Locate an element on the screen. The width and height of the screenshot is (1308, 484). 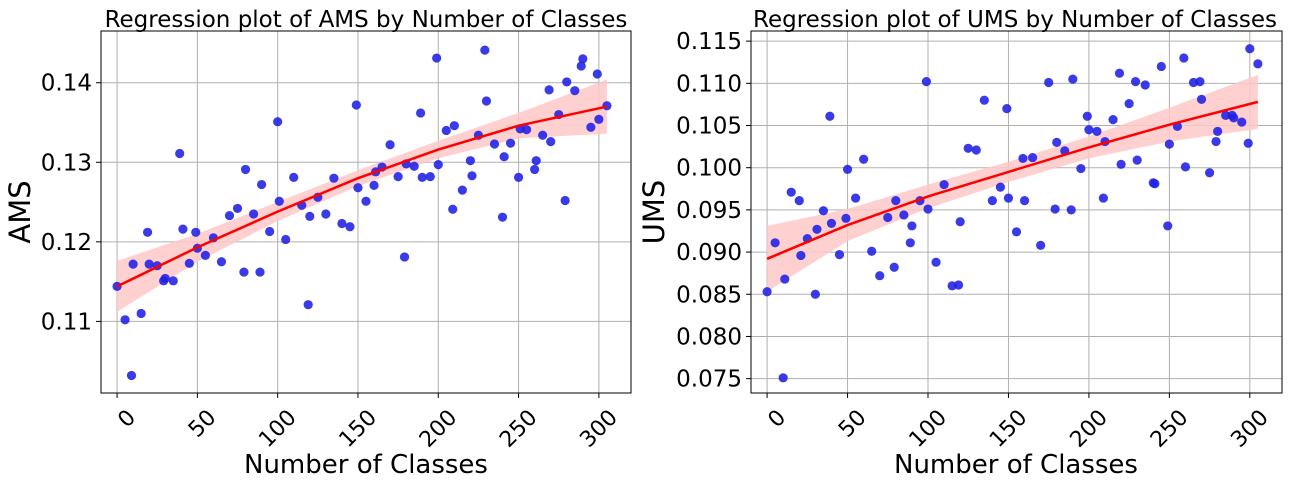
chart-ums-fit-line is located at coordinates (1012, 180).